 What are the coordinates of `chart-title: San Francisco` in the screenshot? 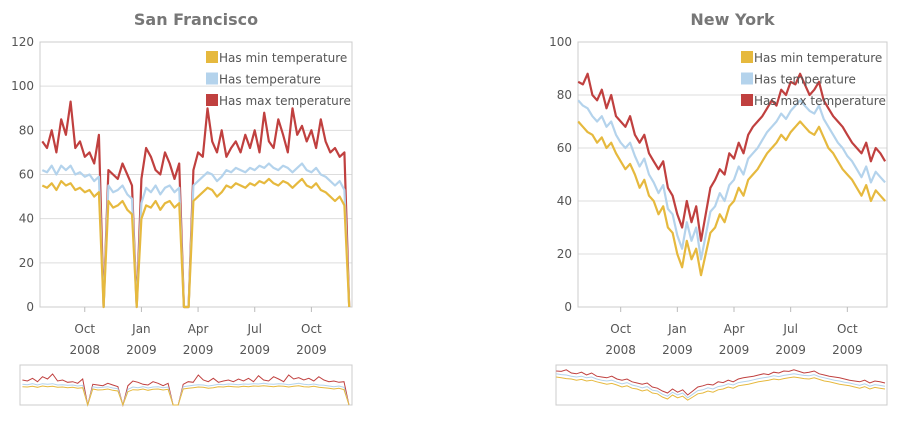 It's located at (196, 19).